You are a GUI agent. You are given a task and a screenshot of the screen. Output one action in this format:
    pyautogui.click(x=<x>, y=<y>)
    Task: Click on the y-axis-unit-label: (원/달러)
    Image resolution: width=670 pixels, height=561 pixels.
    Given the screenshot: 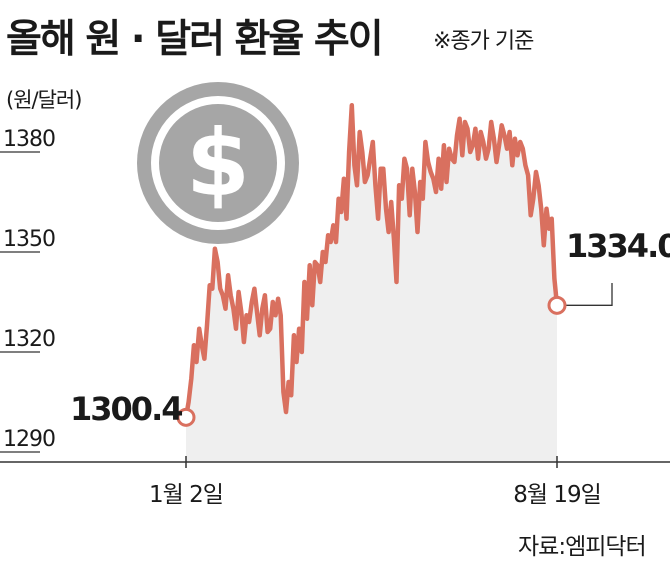 What is the action you would take?
    pyautogui.click(x=44, y=100)
    